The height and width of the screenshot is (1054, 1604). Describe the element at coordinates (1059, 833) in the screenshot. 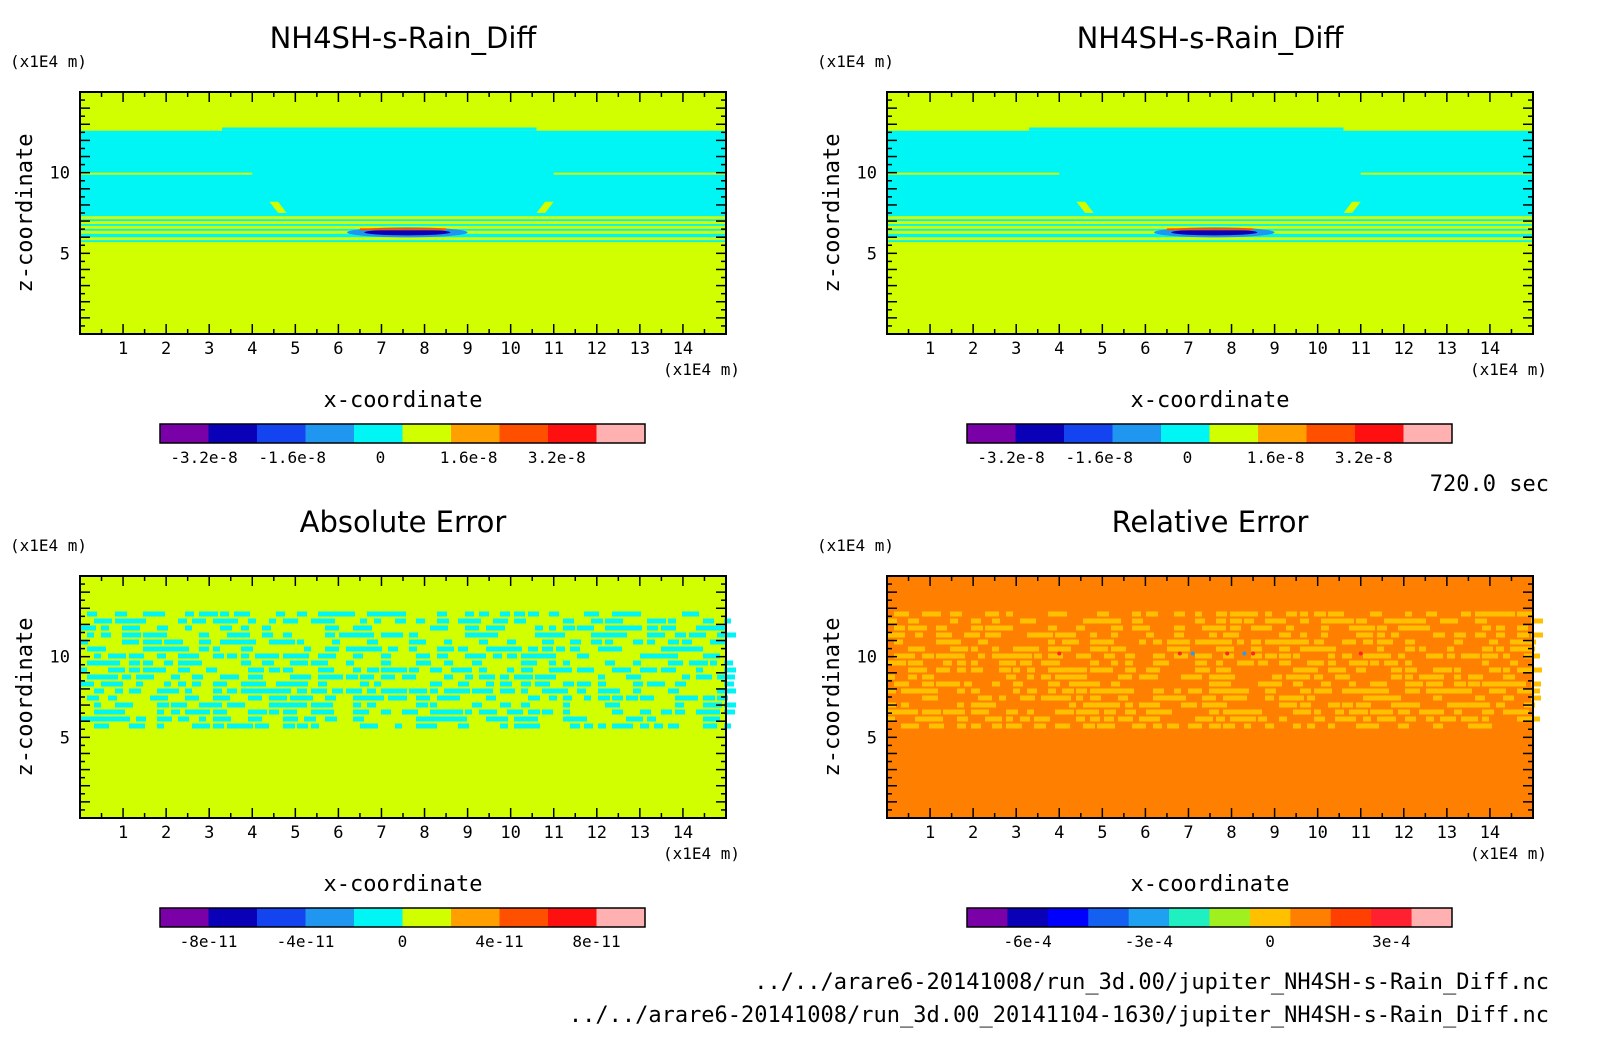

I see `x-tick-label: 4` at that location.